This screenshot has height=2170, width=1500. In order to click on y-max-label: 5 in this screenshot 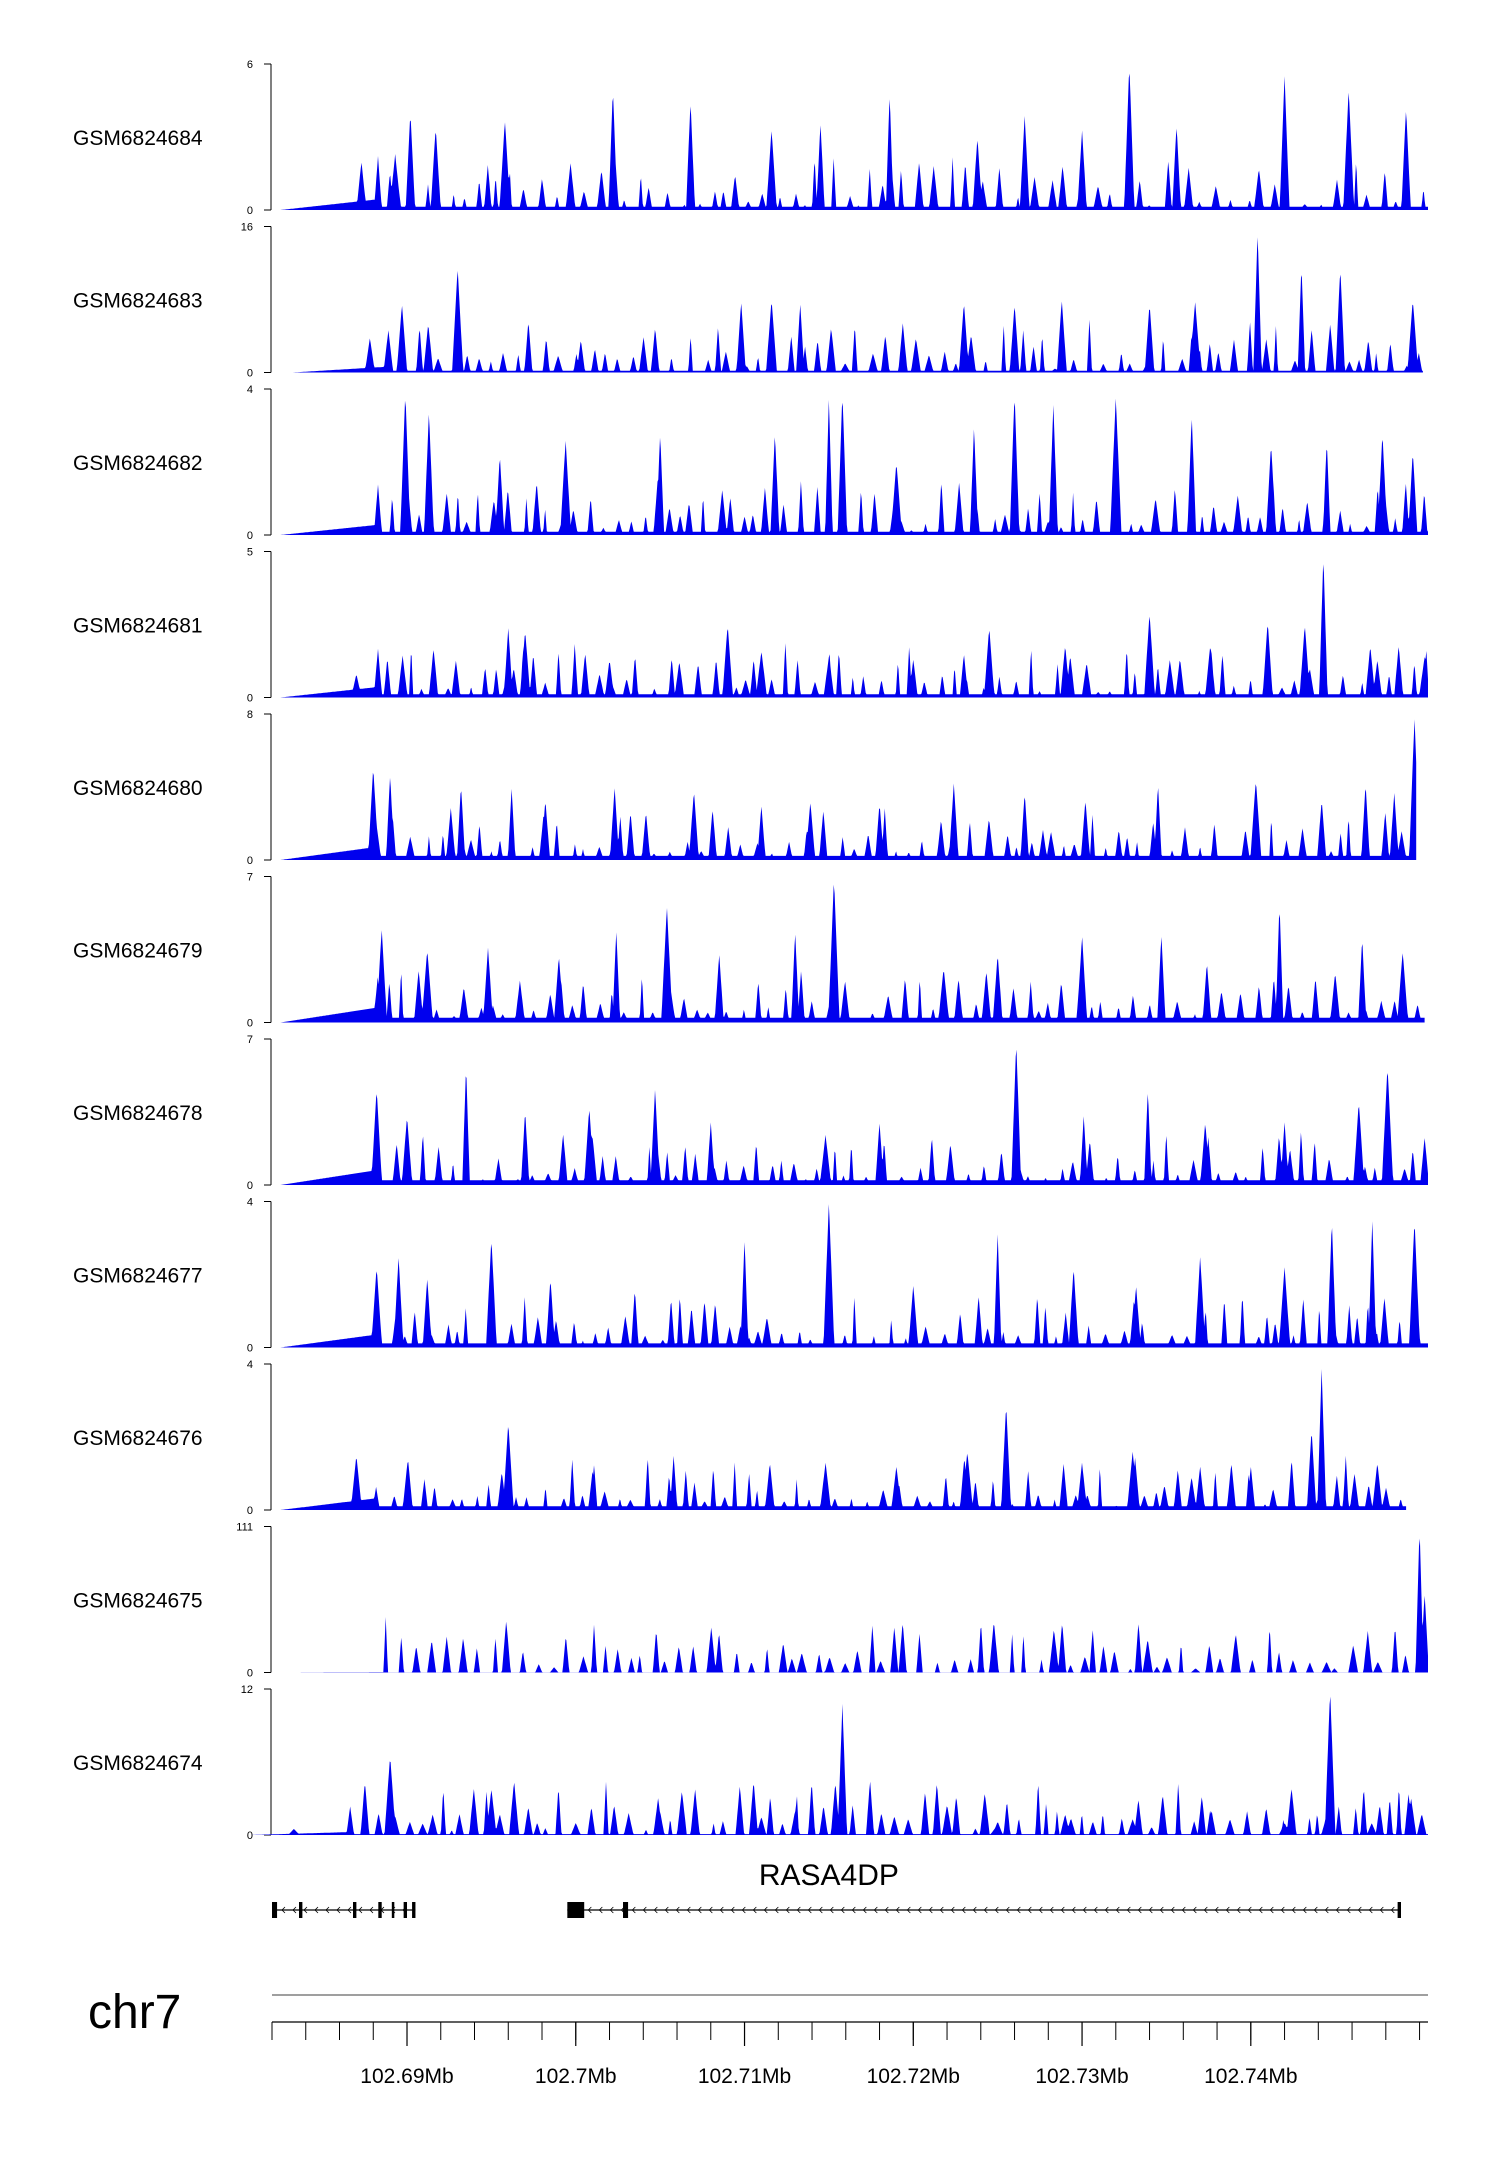, I will do `click(250, 553)`.